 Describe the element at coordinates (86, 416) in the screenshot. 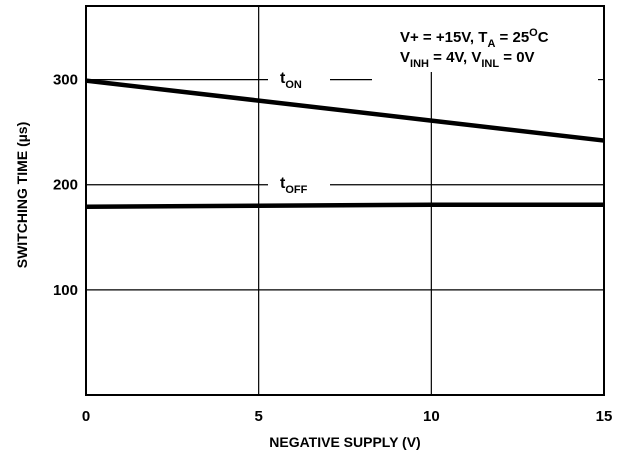

I see `x-tick-label-0: 0` at that location.